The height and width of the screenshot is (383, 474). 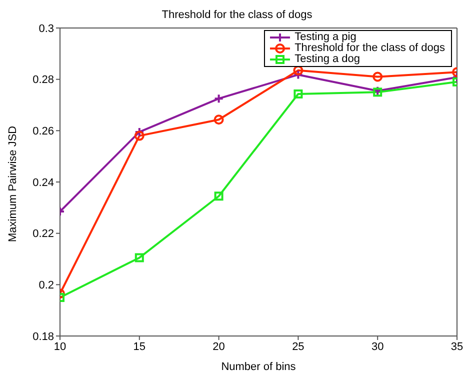 I want to click on legend-label: Threshold for the class of dogs, so click(x=369, y=48).